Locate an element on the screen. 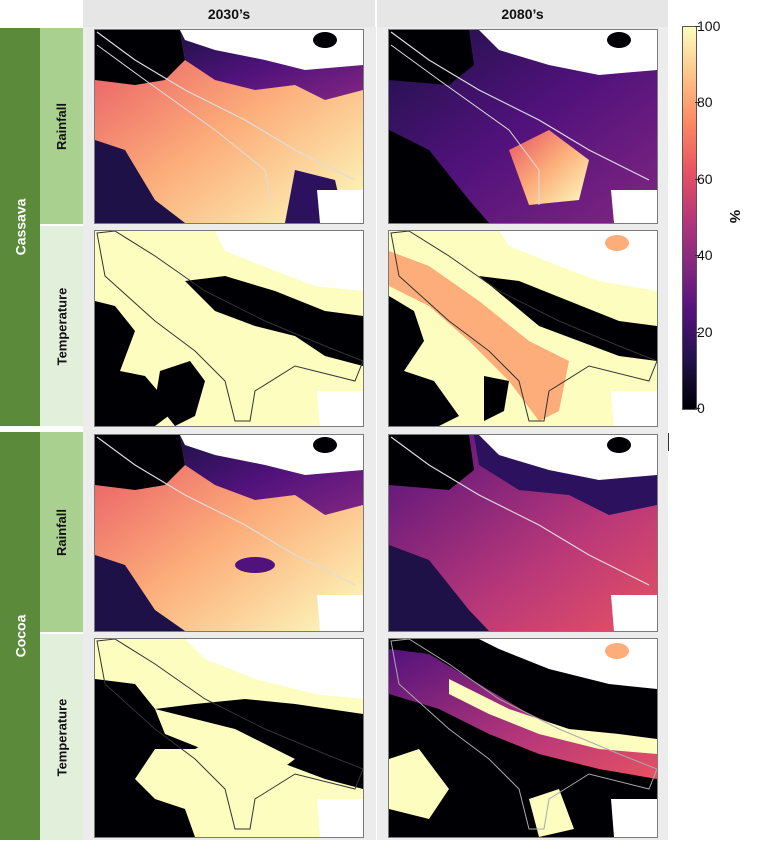 This screenshot has height=850, width=766. map-cocoa-temperature-2080s is located at coordinates (523, 738).